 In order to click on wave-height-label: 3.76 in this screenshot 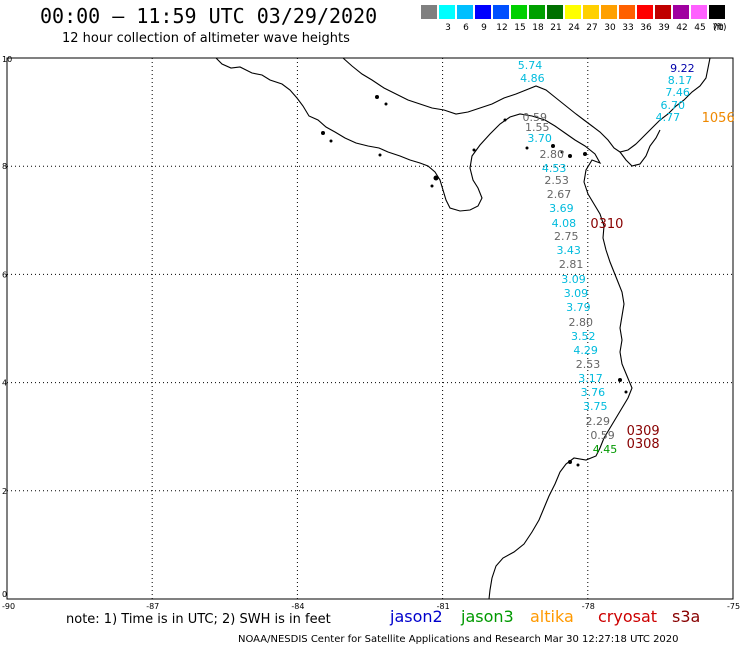, I will do `click(593, 393)`.